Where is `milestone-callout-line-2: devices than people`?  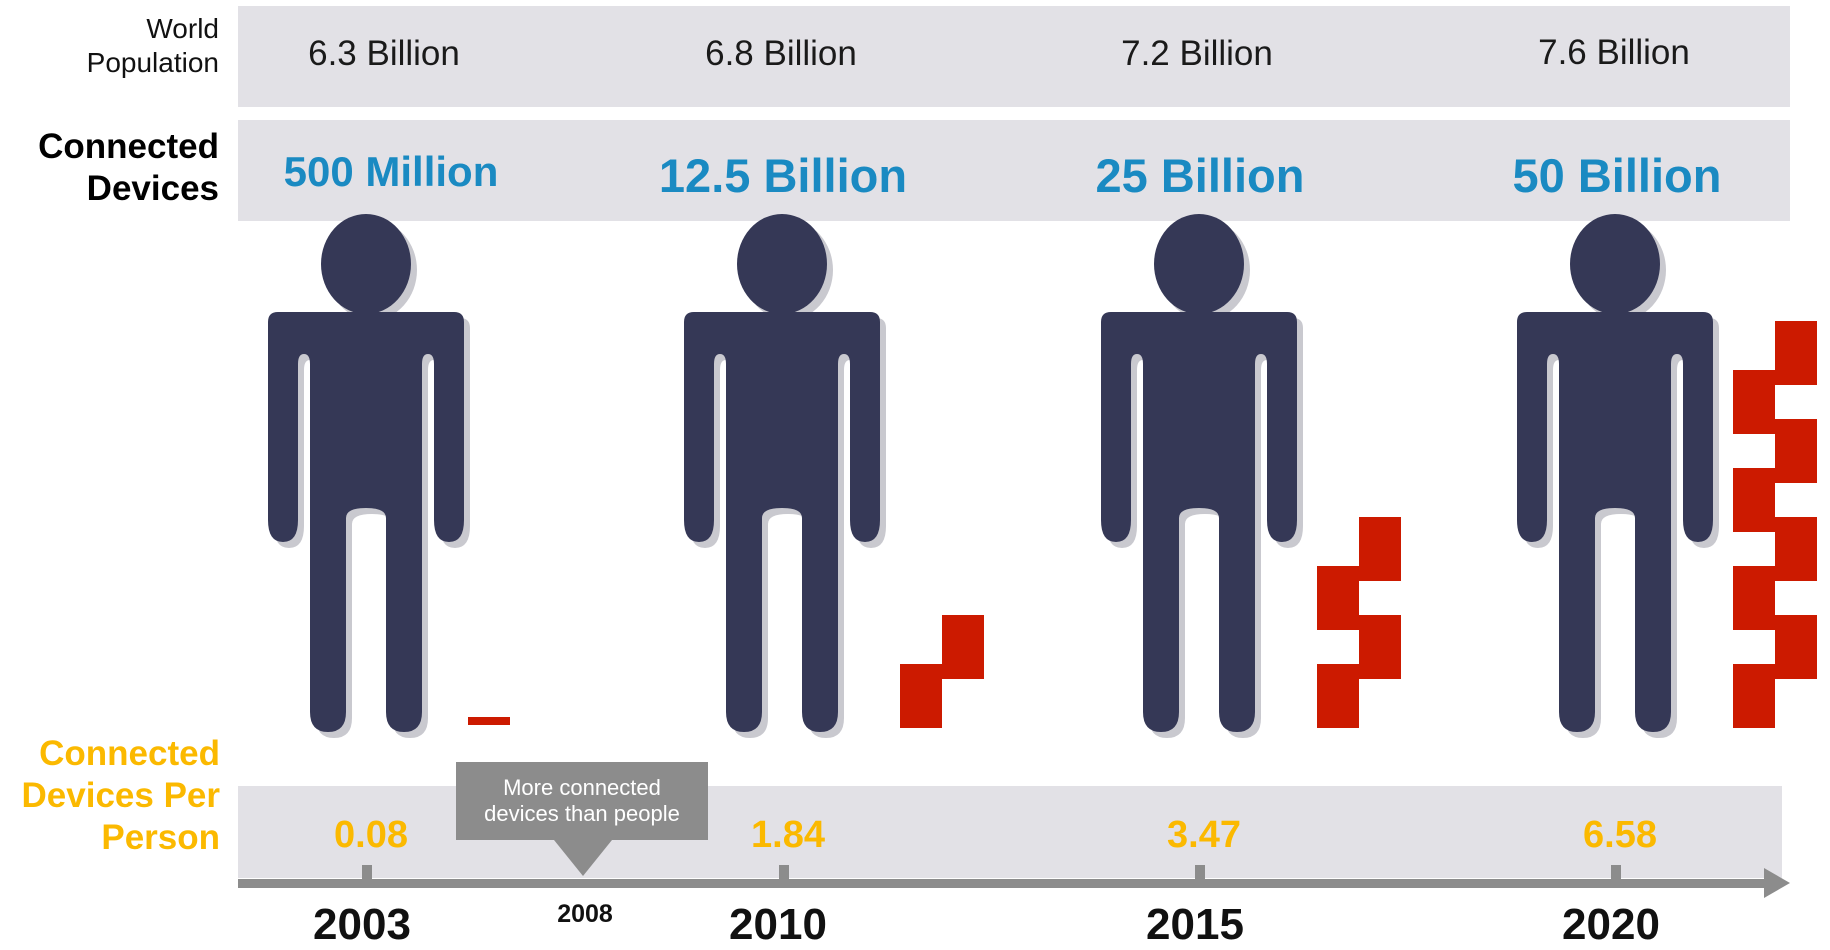 milestone-callout-line-2: devices than people is located at coordinates (582, 813).